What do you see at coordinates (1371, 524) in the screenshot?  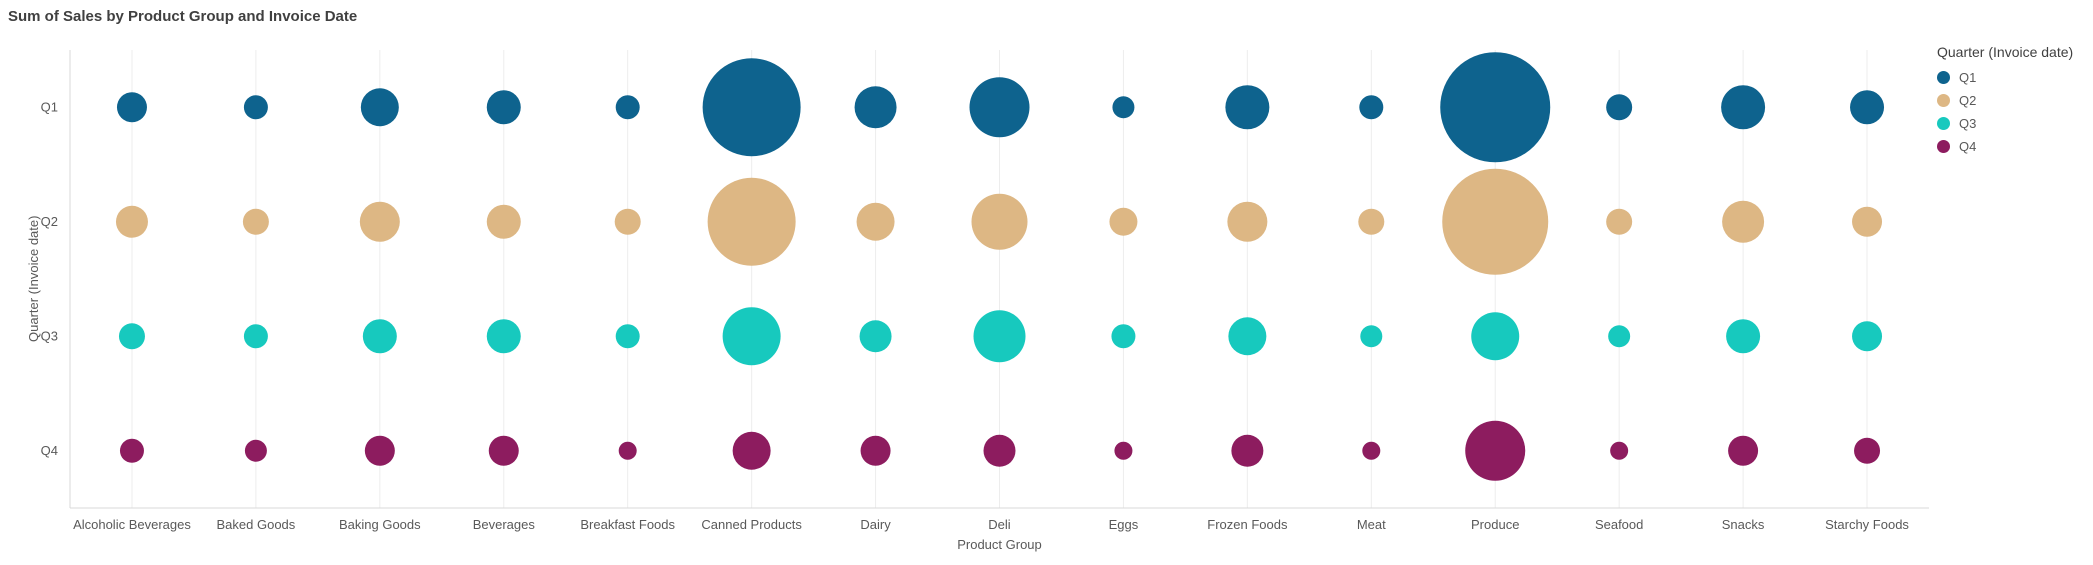 I see `x-tick-label: Meat` at bounding box center [1371, 524].